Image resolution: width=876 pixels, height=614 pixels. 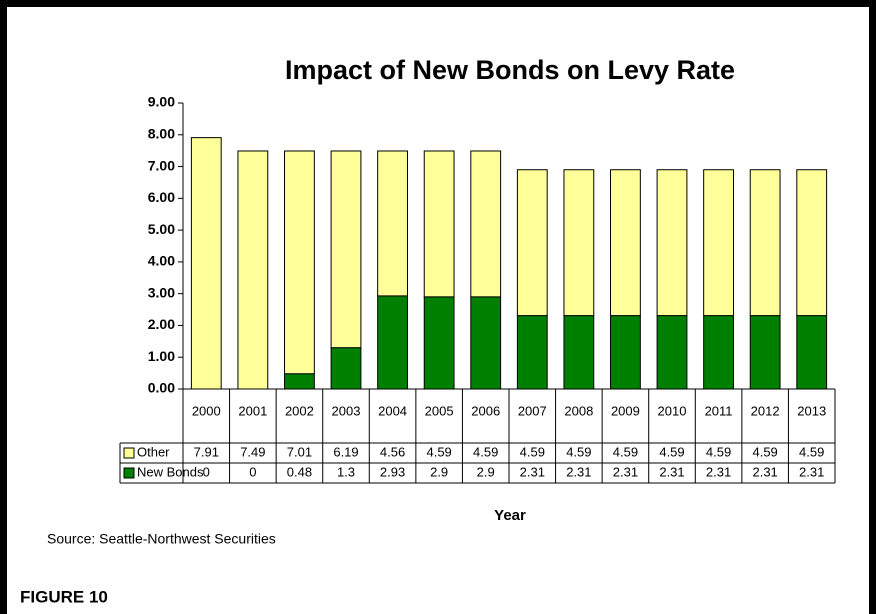 I want to click on table-value: 7.01, so click(x=299, y=451).